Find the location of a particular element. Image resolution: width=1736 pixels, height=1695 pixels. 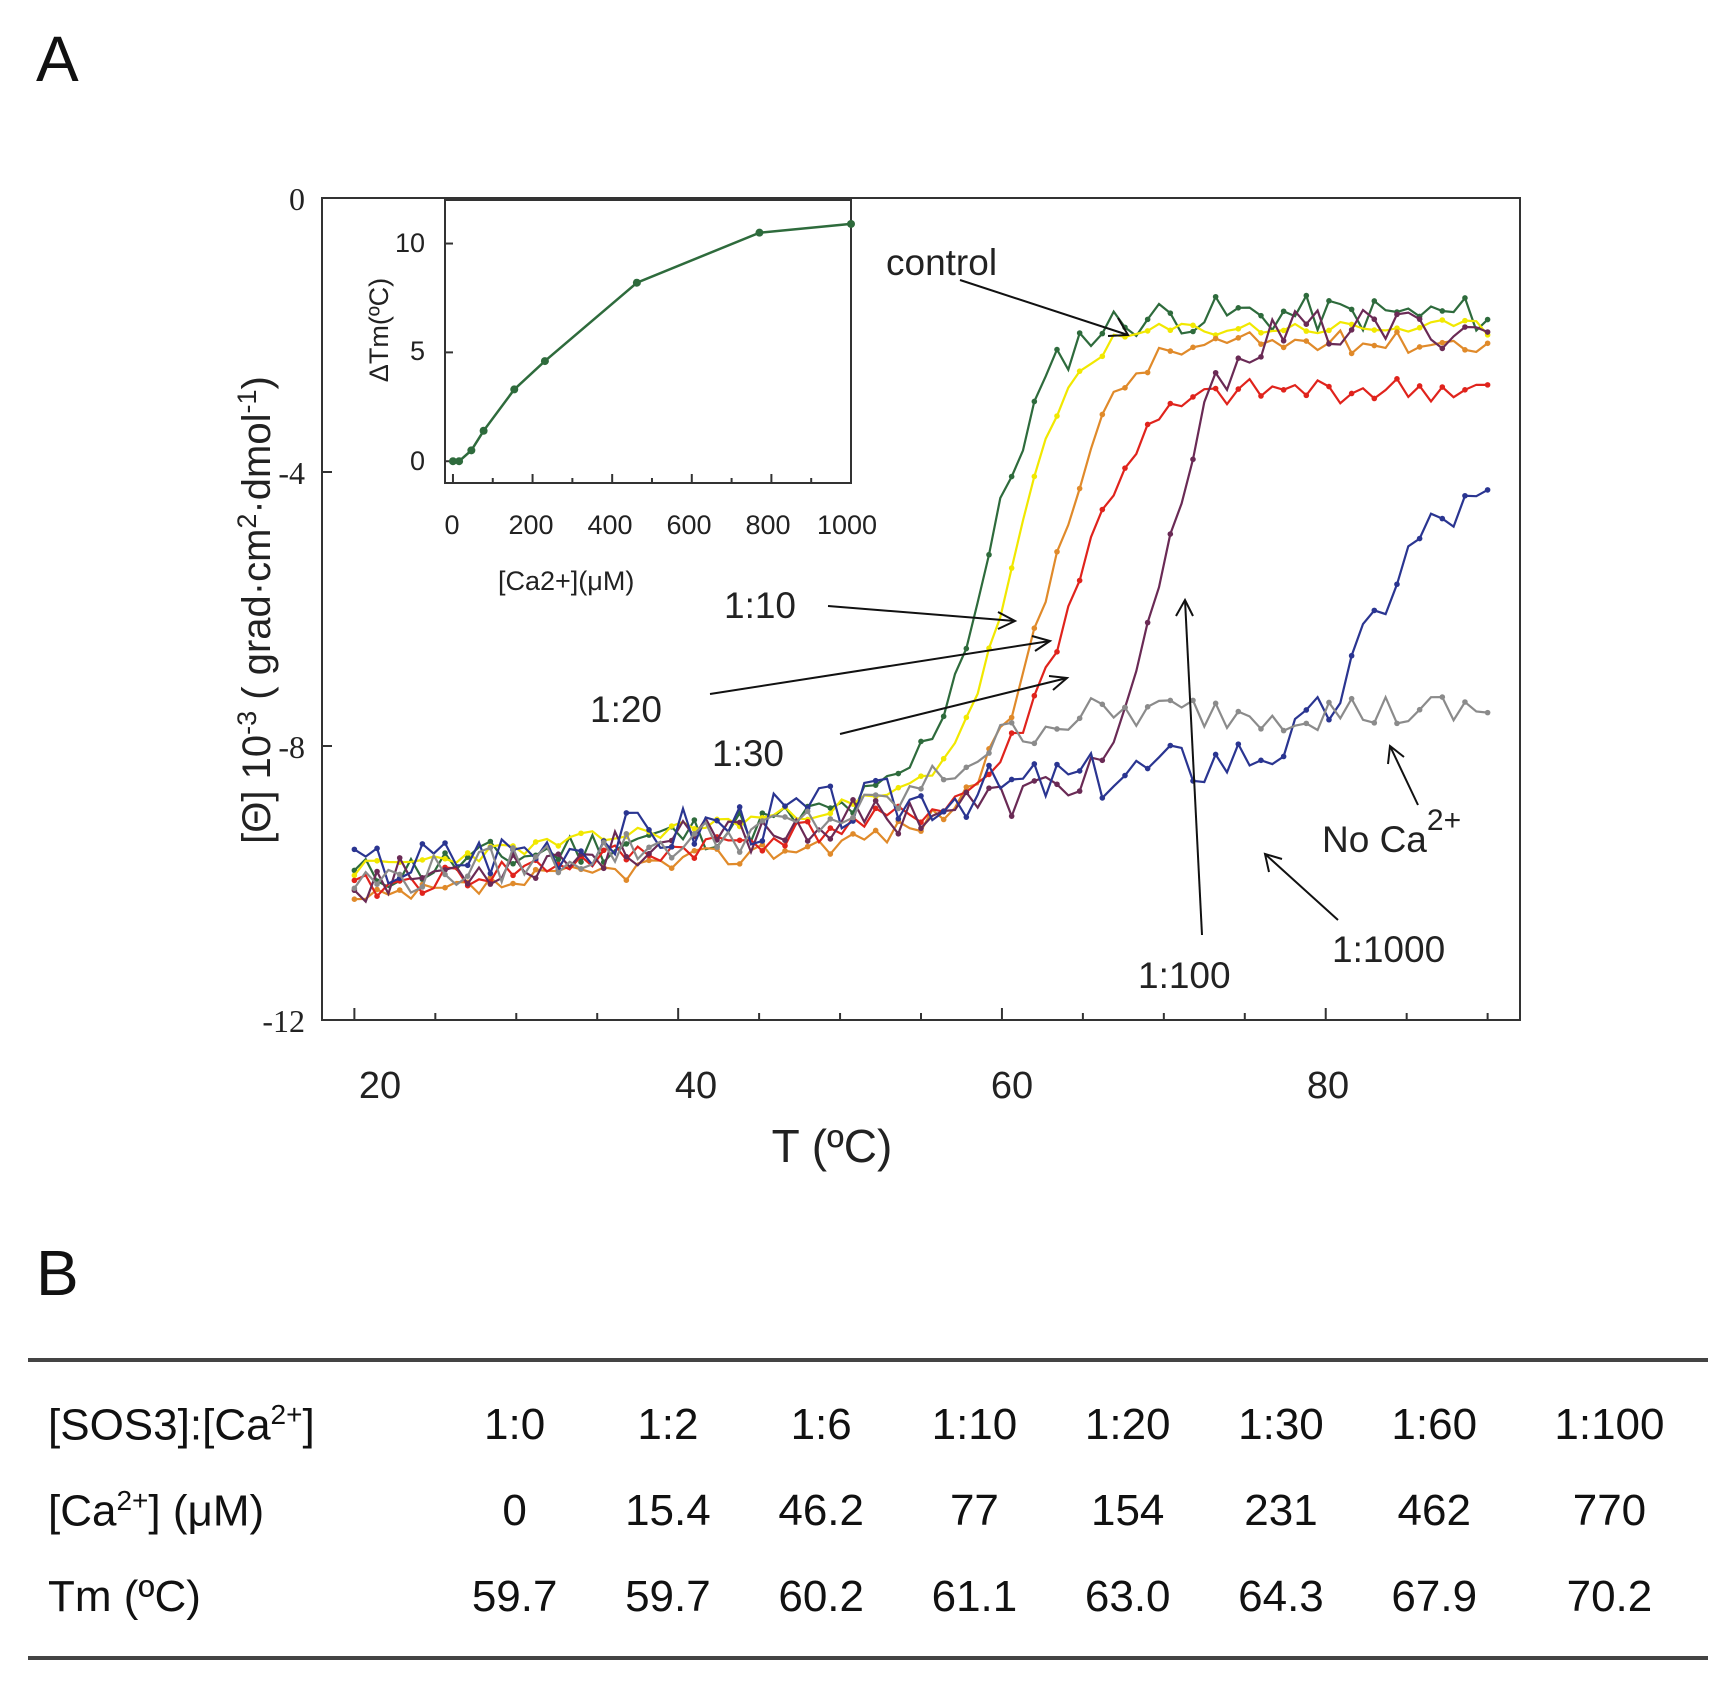

label-1-30: 1:30 is located at coordinates (748, 753).